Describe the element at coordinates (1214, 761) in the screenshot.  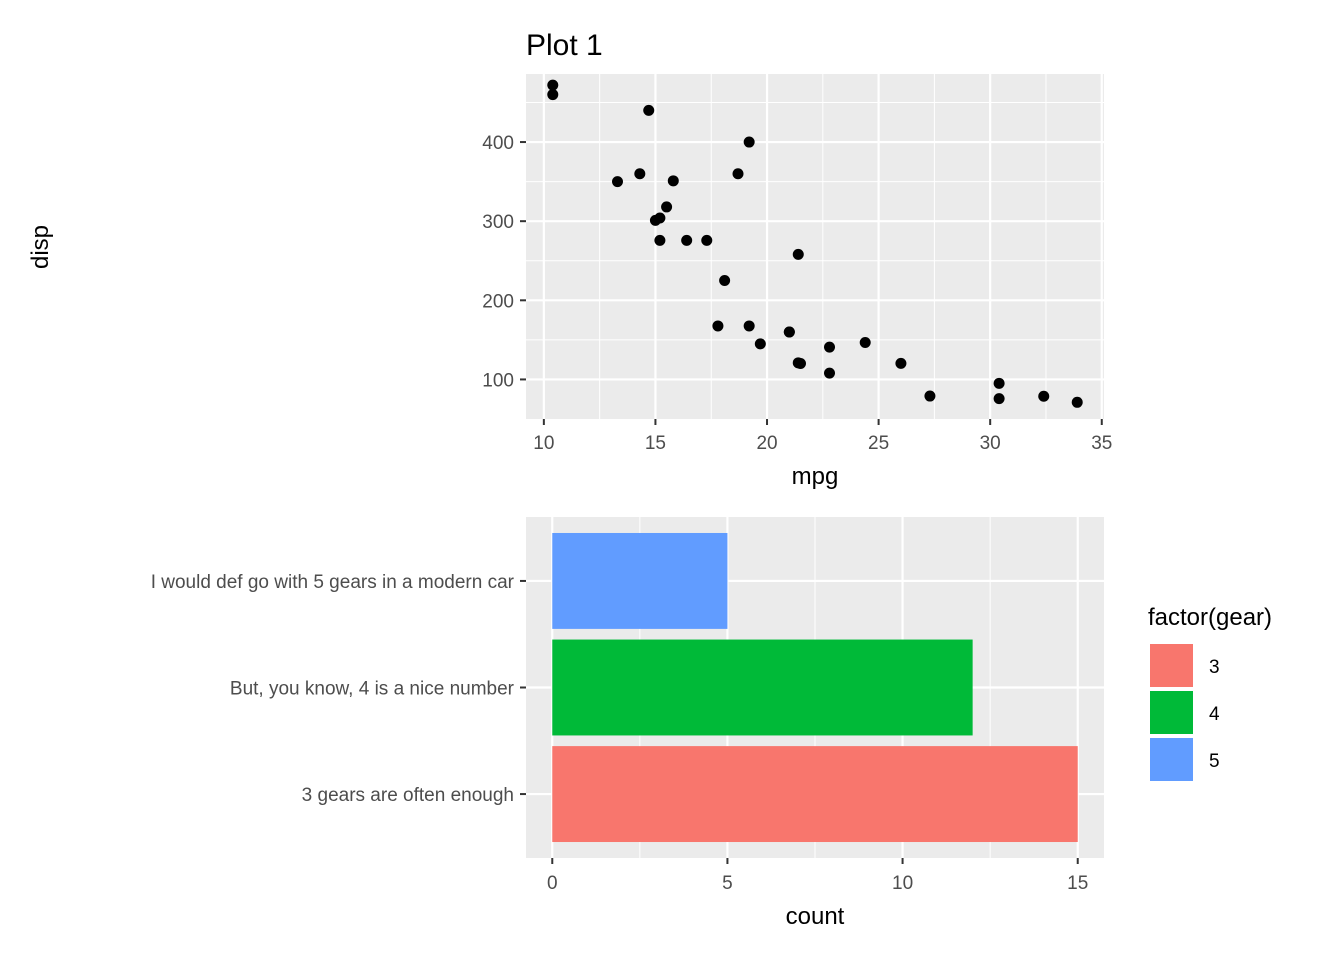
I see `legend-label-5: 5` at that location.